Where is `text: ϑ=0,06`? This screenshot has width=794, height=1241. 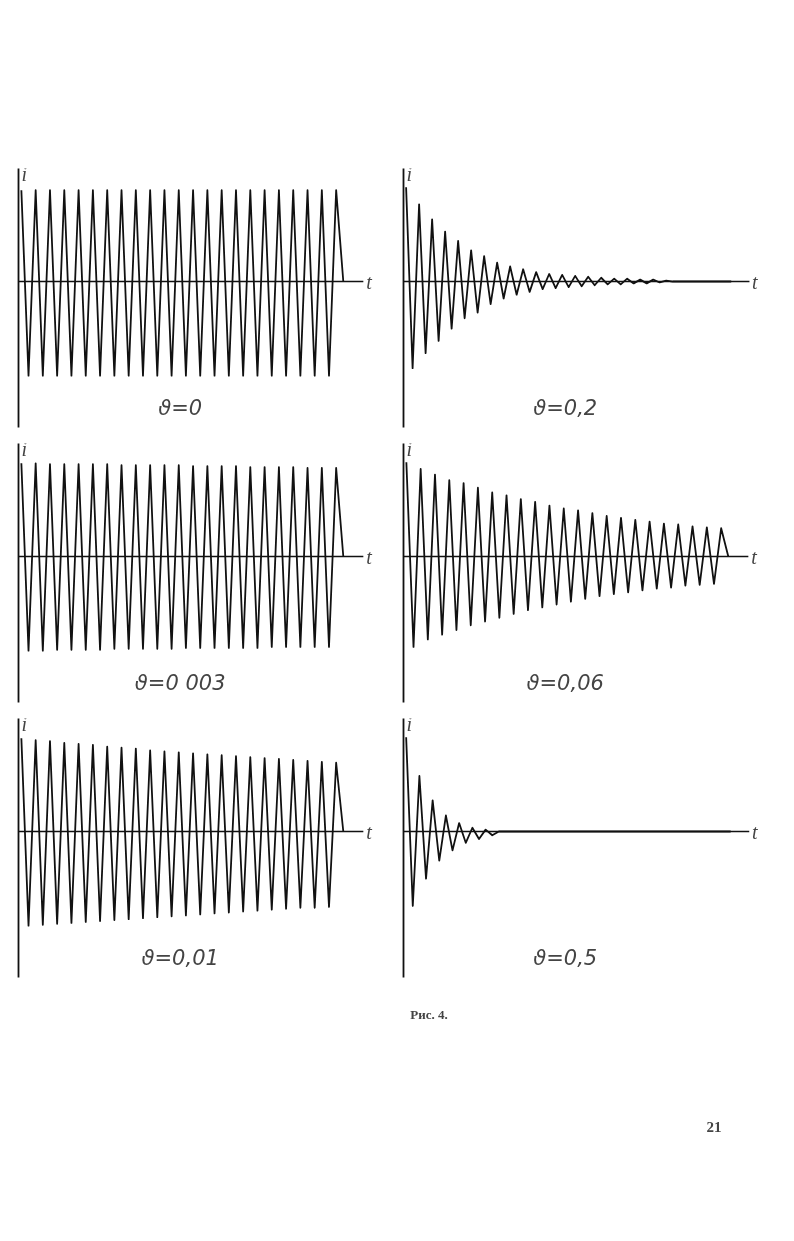
text: ϑ=0,06 is located at coordinates (565, 682).